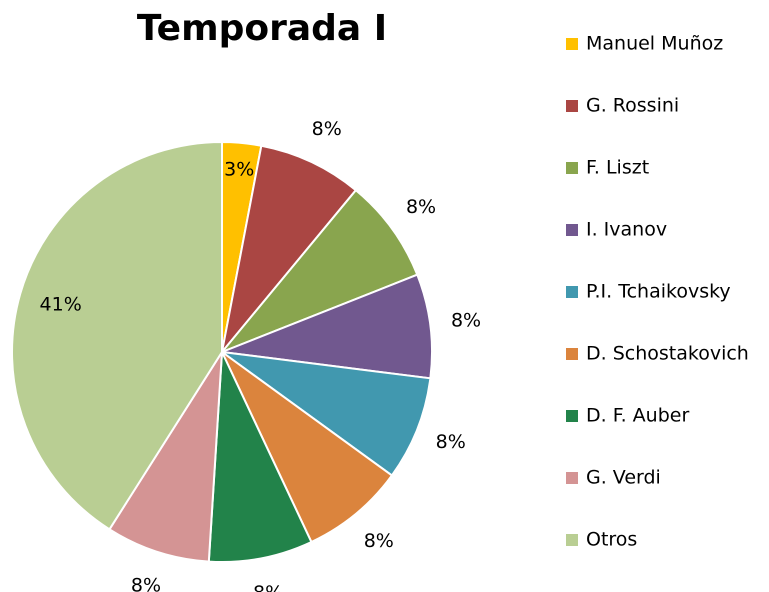  Describe the element at coordinates (61, 305) in the screenshot. I see `data-label: 41%` at that location.